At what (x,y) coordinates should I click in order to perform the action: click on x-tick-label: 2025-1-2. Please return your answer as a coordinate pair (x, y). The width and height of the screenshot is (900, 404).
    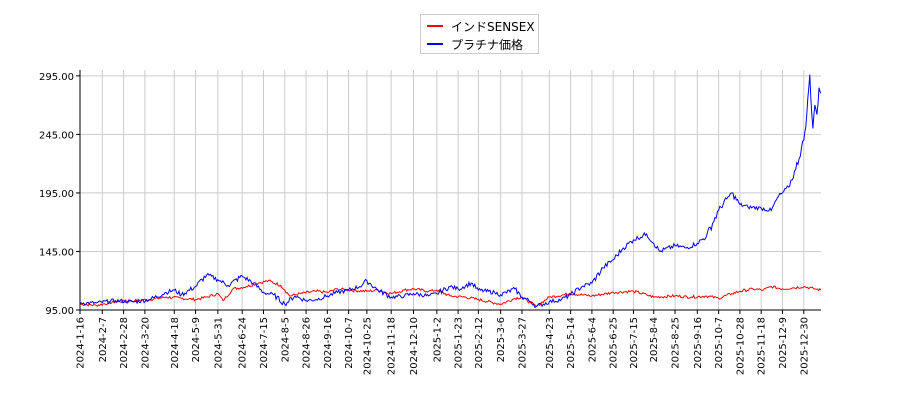
    Looking at the image, I should click on (437, 339).